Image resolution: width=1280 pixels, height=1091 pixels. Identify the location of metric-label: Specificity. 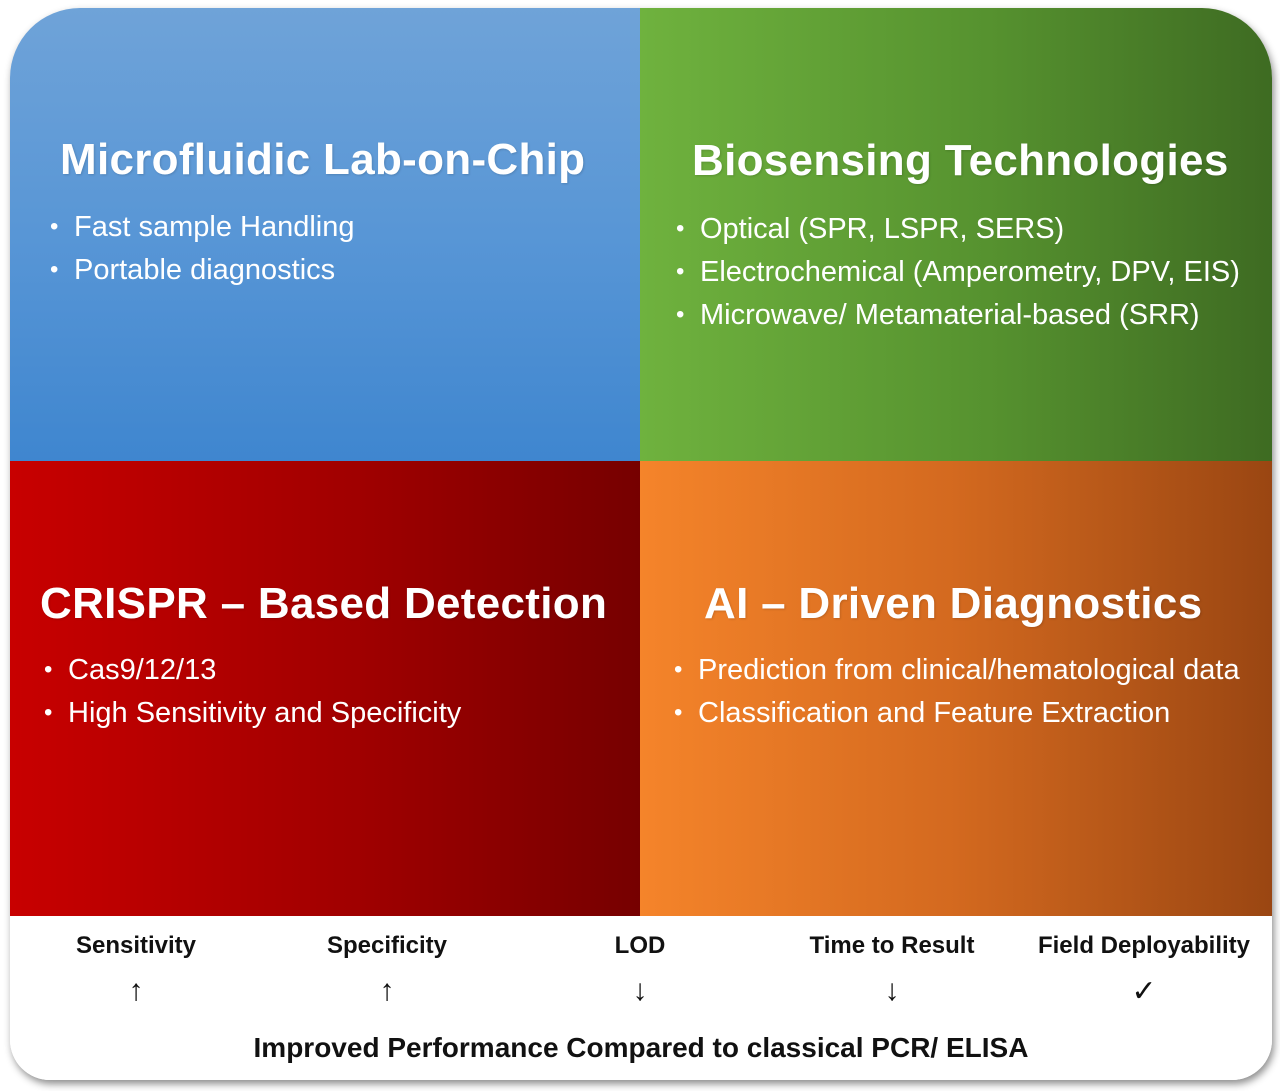
(387, 945).